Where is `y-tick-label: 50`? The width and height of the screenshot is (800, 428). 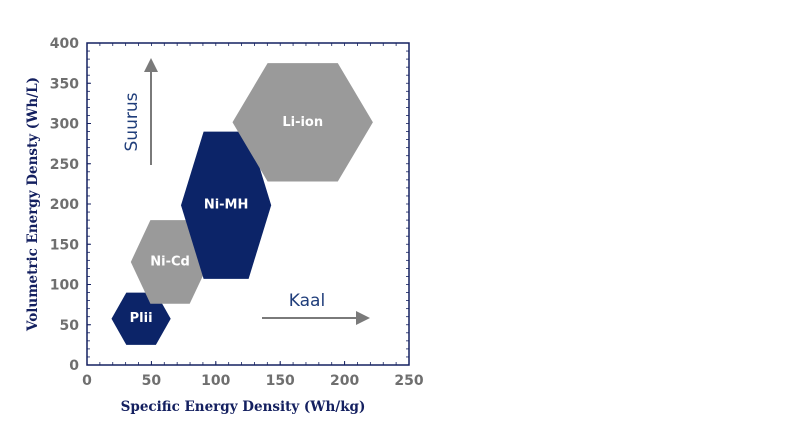
y-tick-label: 50 is located at coordinates (70, 326).